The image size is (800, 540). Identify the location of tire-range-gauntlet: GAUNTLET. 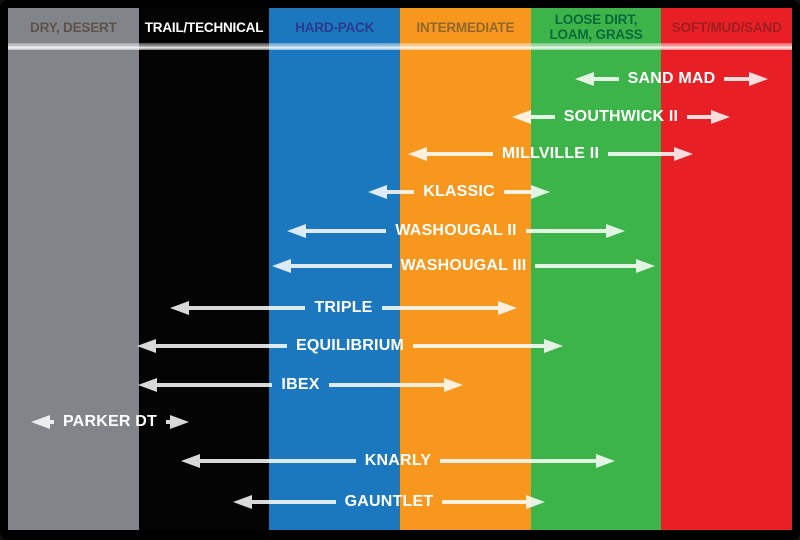
(389, 502).